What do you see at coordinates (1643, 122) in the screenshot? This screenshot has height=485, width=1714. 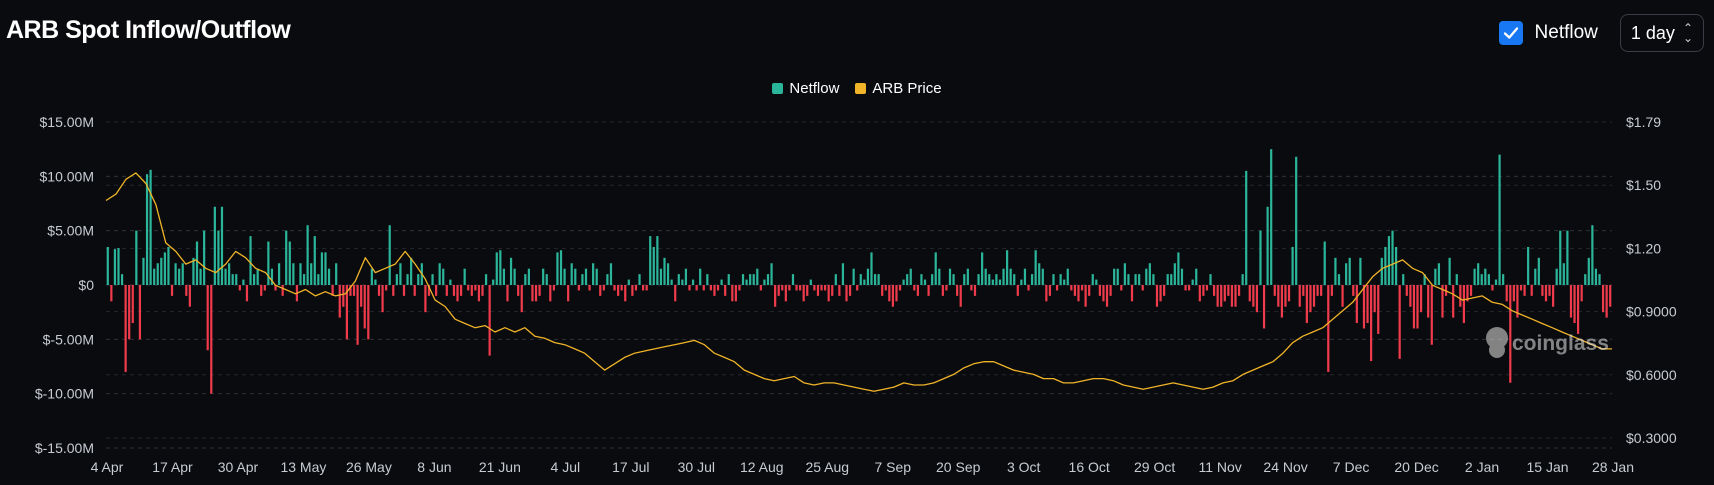 I see `y-right-tick-label: $1.79` at bounding box center [1643, 122].